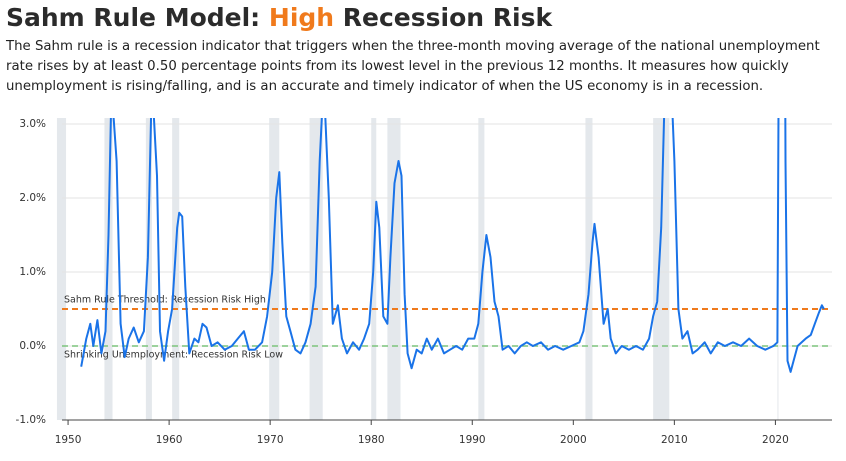  I want to click on x-tick-label: 2000, so click(573, 440).